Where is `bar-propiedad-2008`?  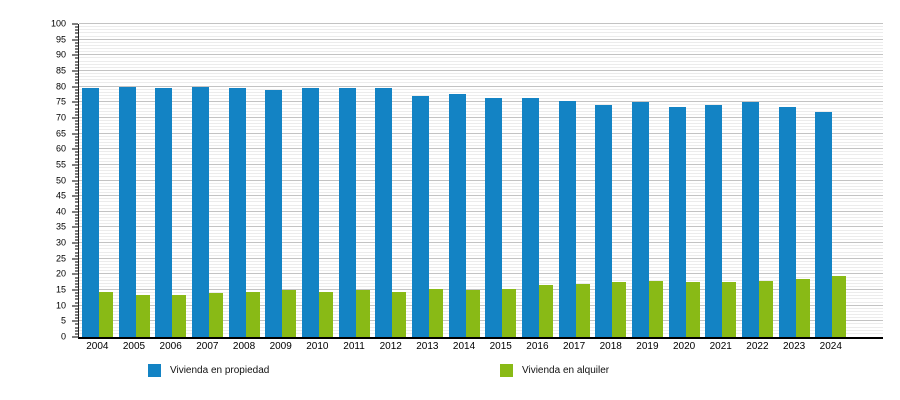 bar-propiedad-2008 is located at coordinates (237, 212).